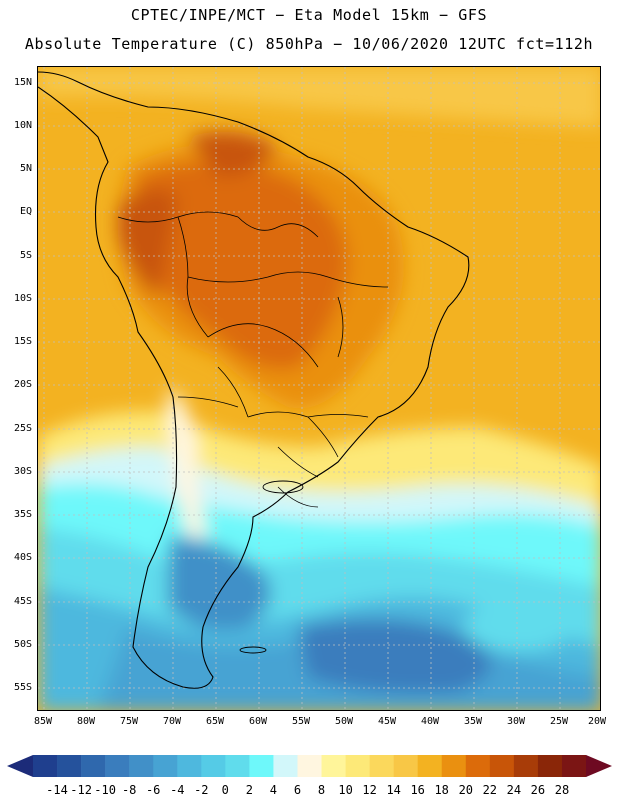 The image size is (618, 800). I want to click on colorbar, so click(309, 766).